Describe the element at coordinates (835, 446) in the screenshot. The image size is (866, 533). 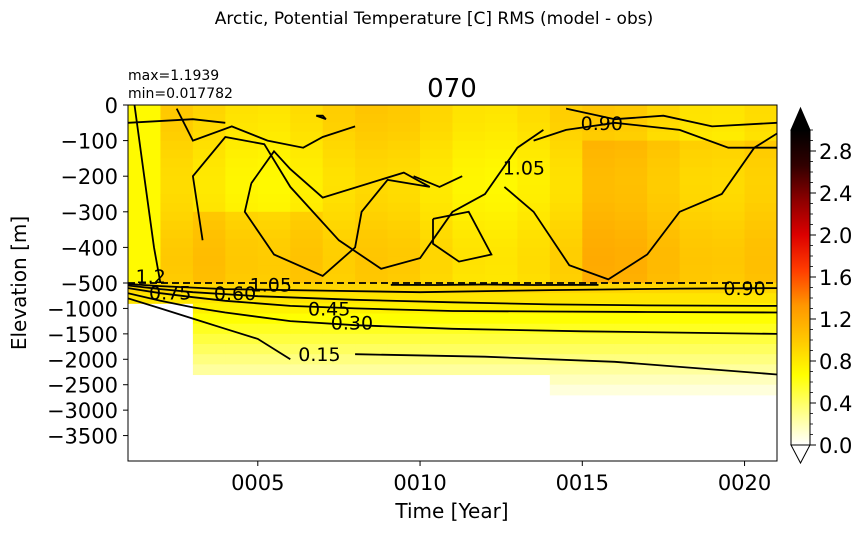
I see `colorbar-tick-label: 0.0` at that location.